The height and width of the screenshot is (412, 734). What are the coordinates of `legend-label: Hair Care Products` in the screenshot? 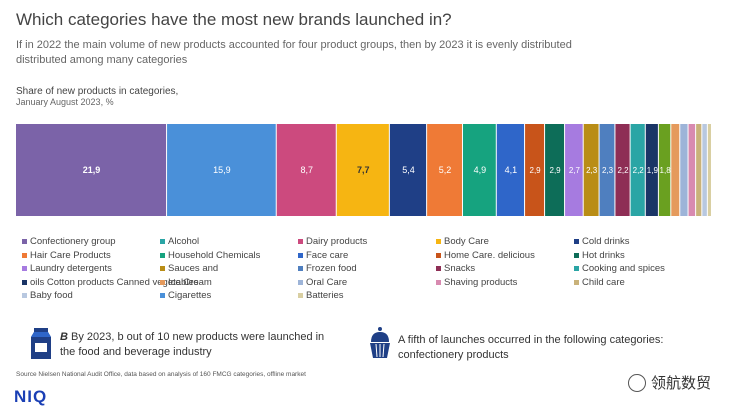 It's located at (70, 255).